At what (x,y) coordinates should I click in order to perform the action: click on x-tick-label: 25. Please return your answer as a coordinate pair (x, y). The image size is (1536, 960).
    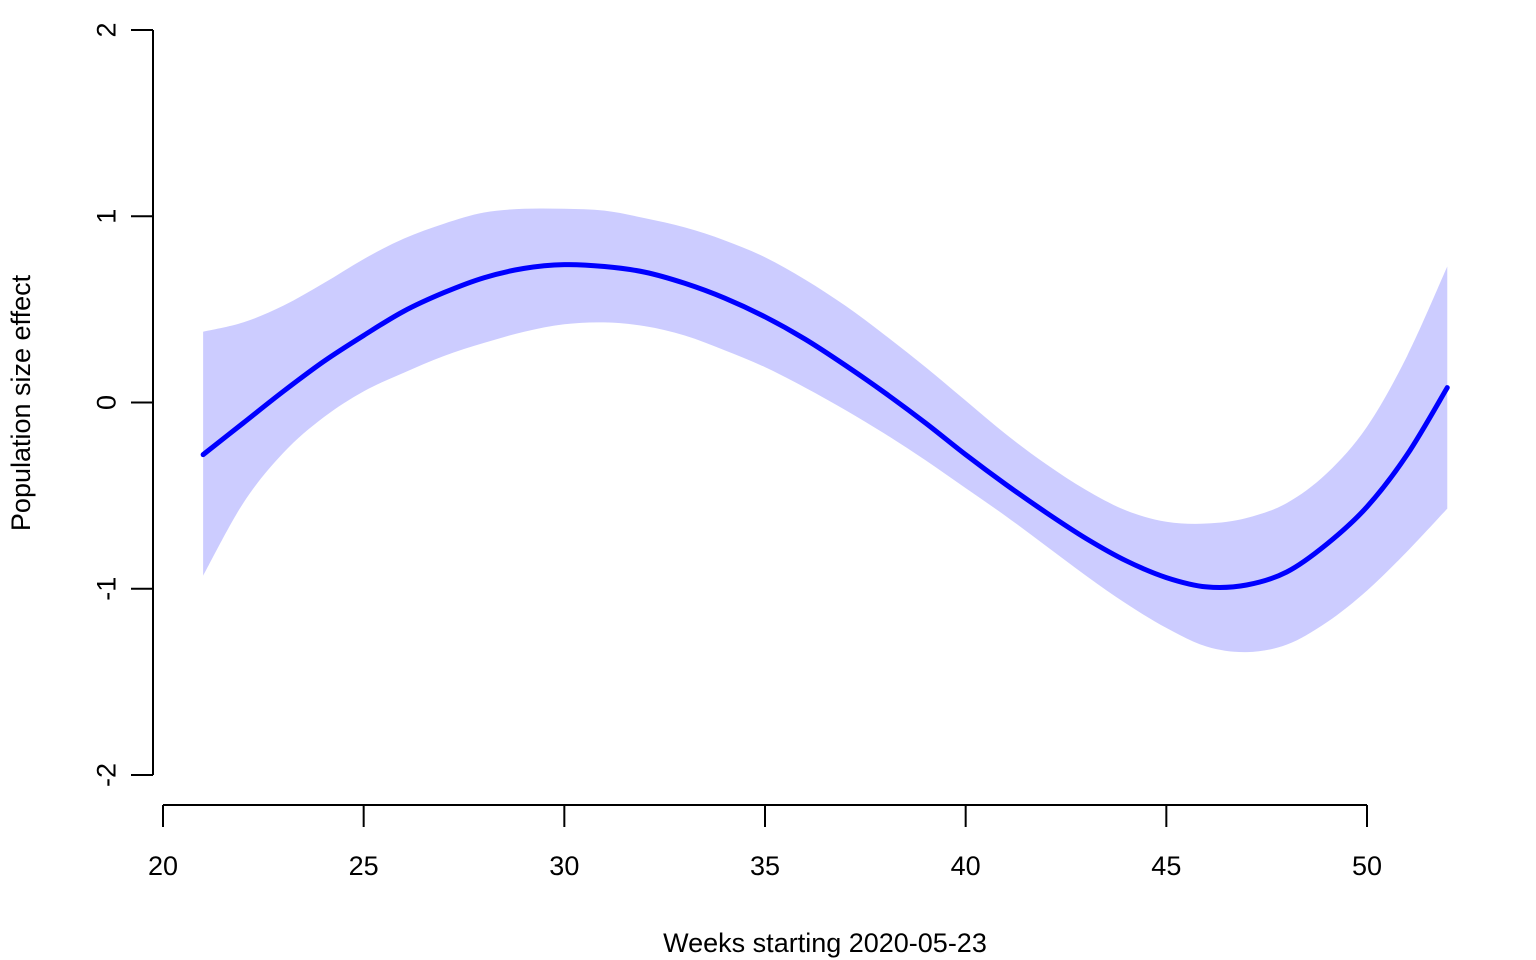
    Looking at the image, I should click on (364, 866).